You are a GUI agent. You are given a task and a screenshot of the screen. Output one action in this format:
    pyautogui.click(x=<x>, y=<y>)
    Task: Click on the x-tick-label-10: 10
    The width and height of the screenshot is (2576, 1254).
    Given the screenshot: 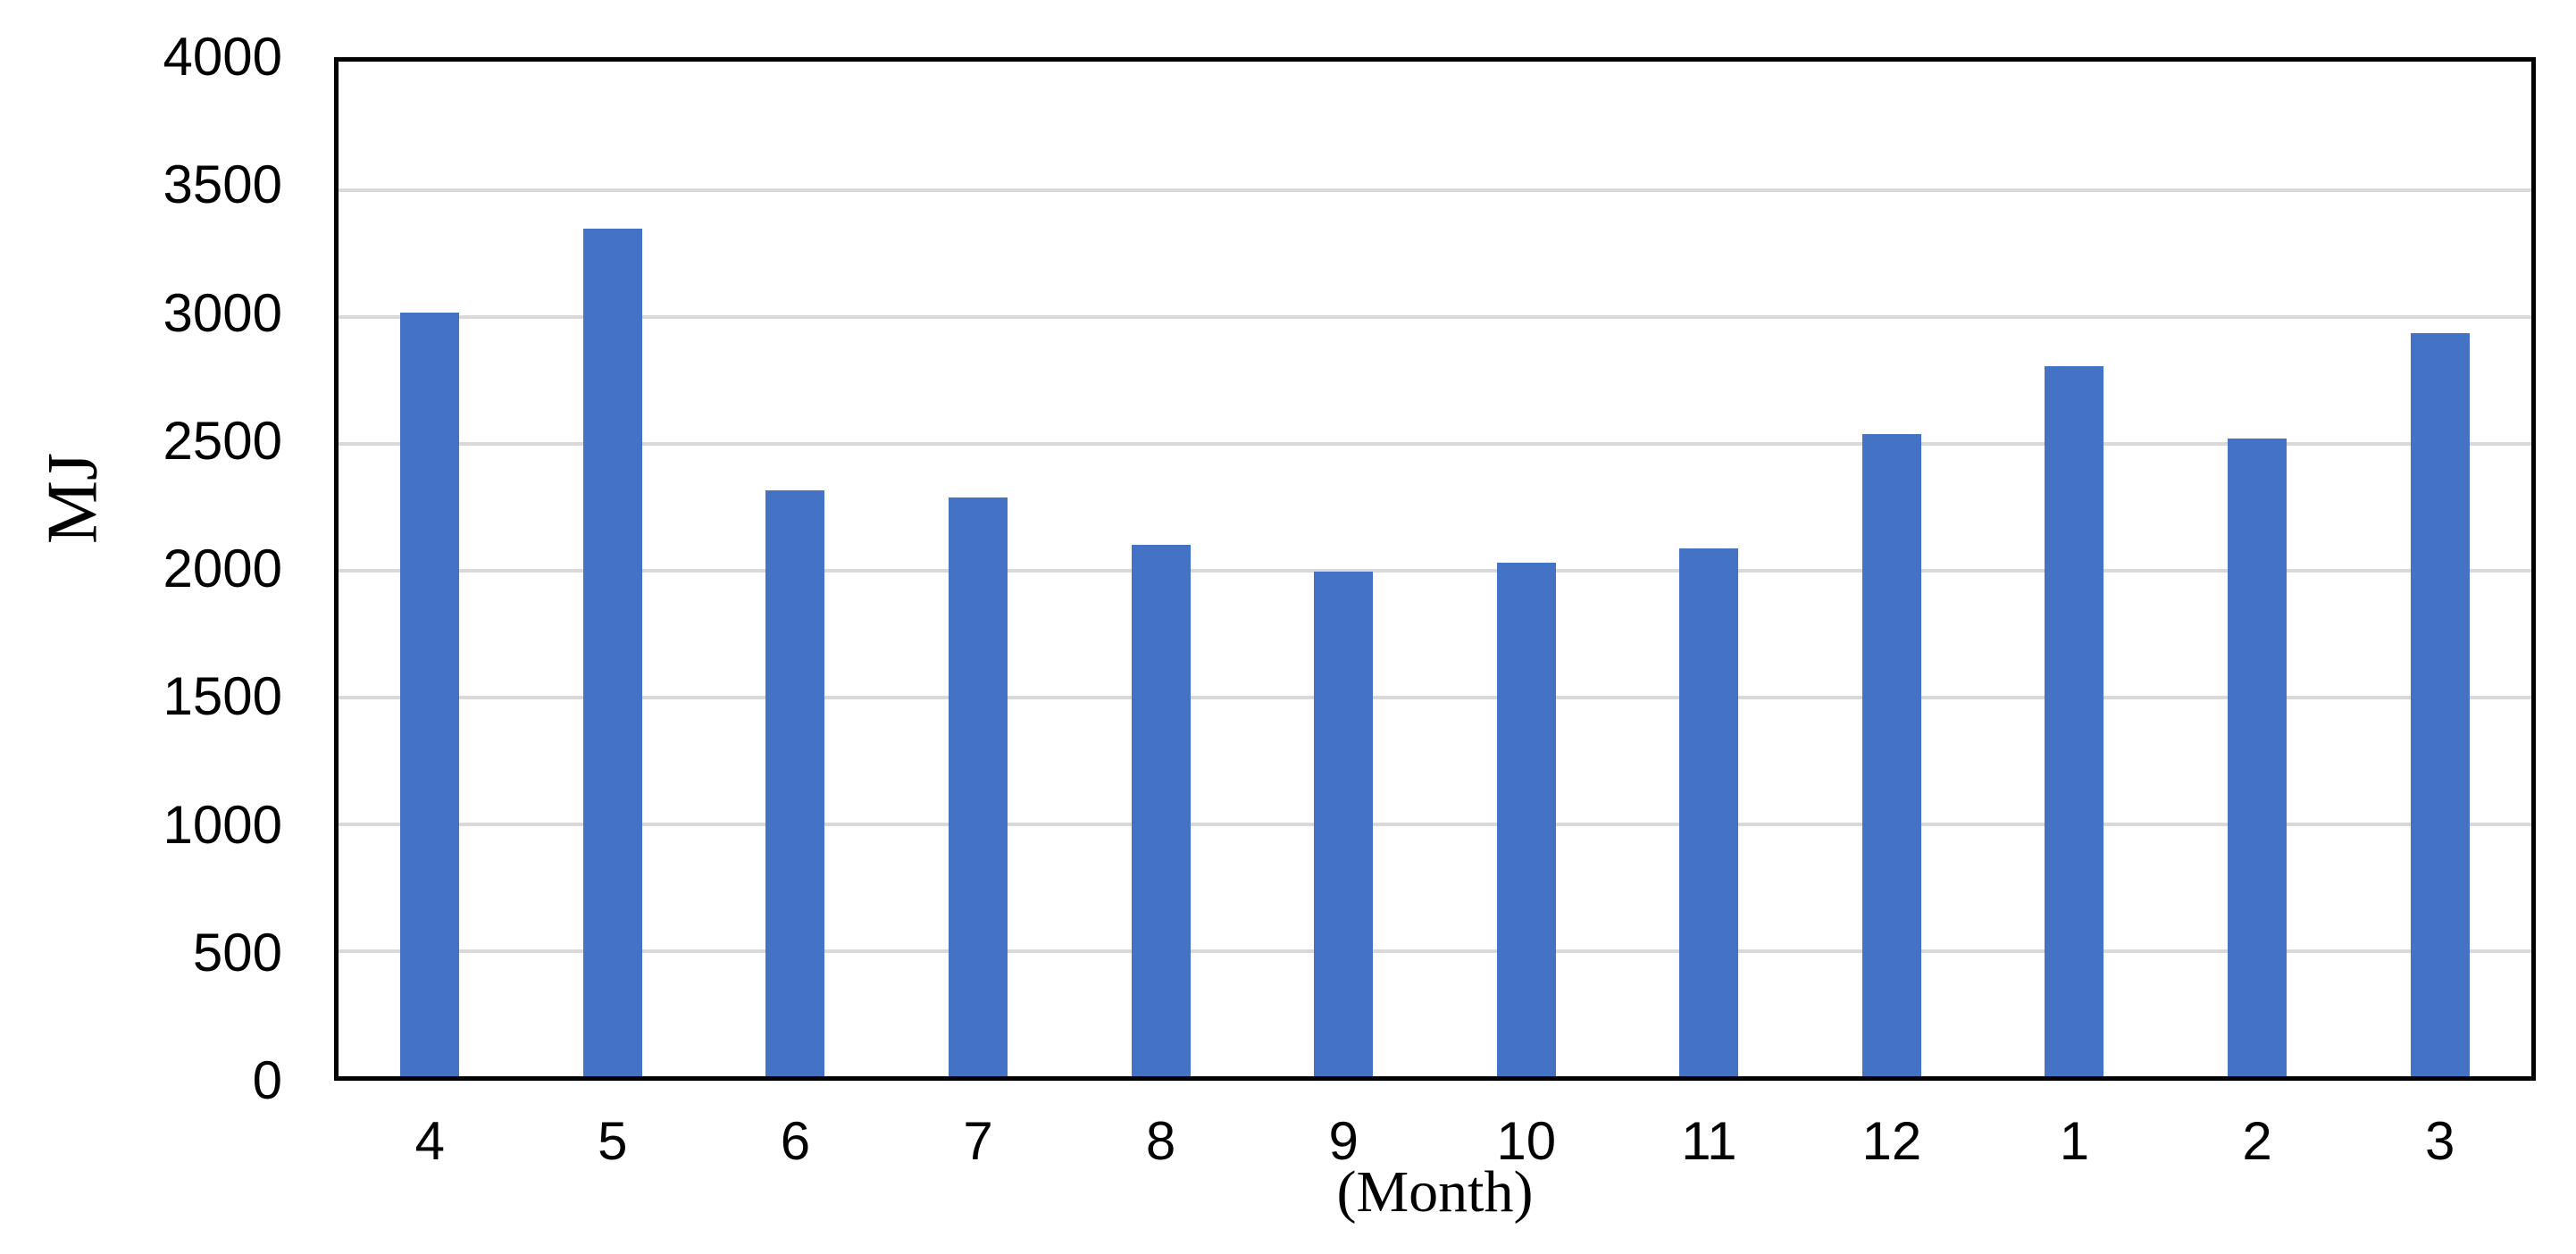 What is the action you would take?
    pyautogui.click(x=1527, y=1141)
    